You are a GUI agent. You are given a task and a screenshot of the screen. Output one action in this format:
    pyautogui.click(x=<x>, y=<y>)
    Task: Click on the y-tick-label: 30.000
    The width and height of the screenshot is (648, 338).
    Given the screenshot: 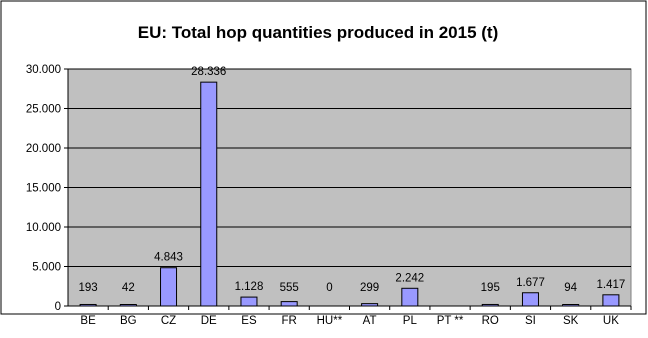 What is the action you would take?
    pyautogui.click(x=43, y=70)
    